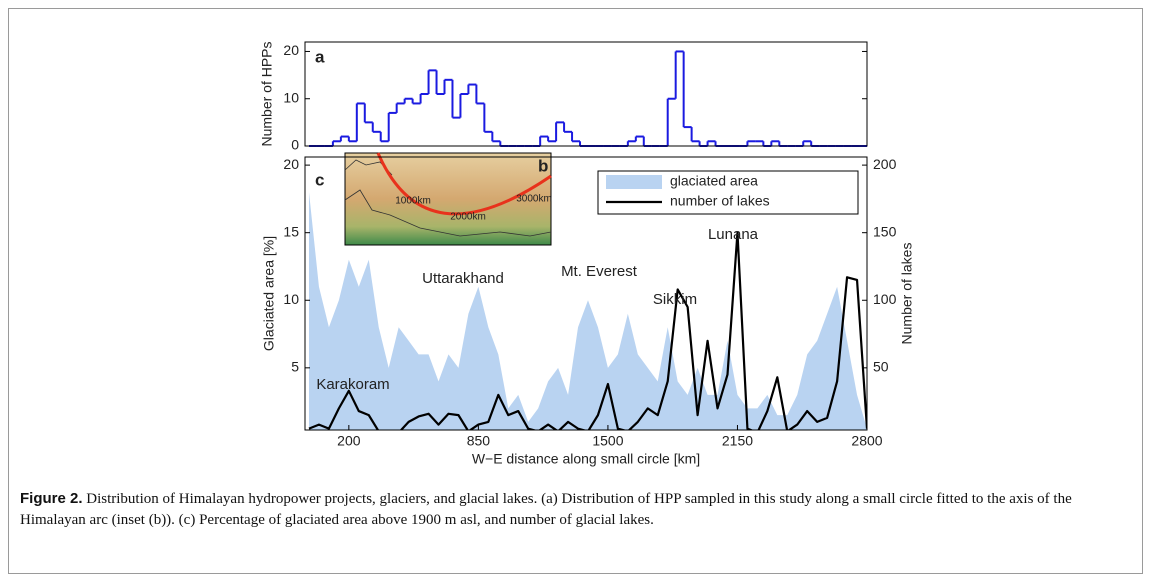 The height and width of the screenshot is (584, 1153). What do you see at coordinates (534, 199) in the screenshot?
I see `distance-label: 3000km` at bounding box center [534, 199].